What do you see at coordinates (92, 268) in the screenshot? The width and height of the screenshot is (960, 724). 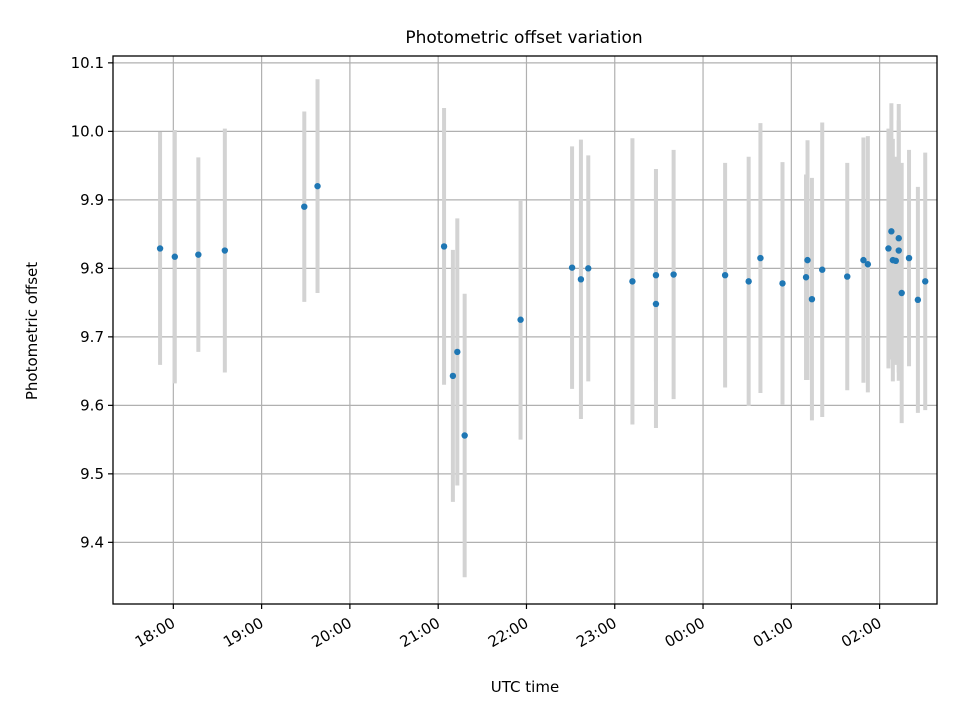 I see `y-tick-label: 9.8` at bounding box center [92, 268].